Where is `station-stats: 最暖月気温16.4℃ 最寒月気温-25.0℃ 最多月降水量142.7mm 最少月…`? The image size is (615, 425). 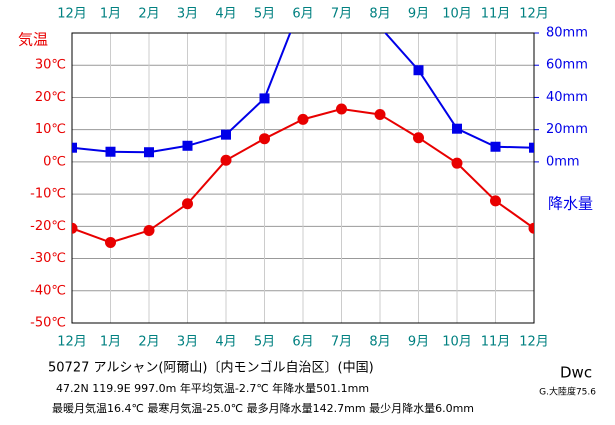
station-stats: 最暖月気温16.4℃ 最寒月気温-25.0℃ 最多月降水量142.7mm 最少月… is located at coordinates (263, 408).